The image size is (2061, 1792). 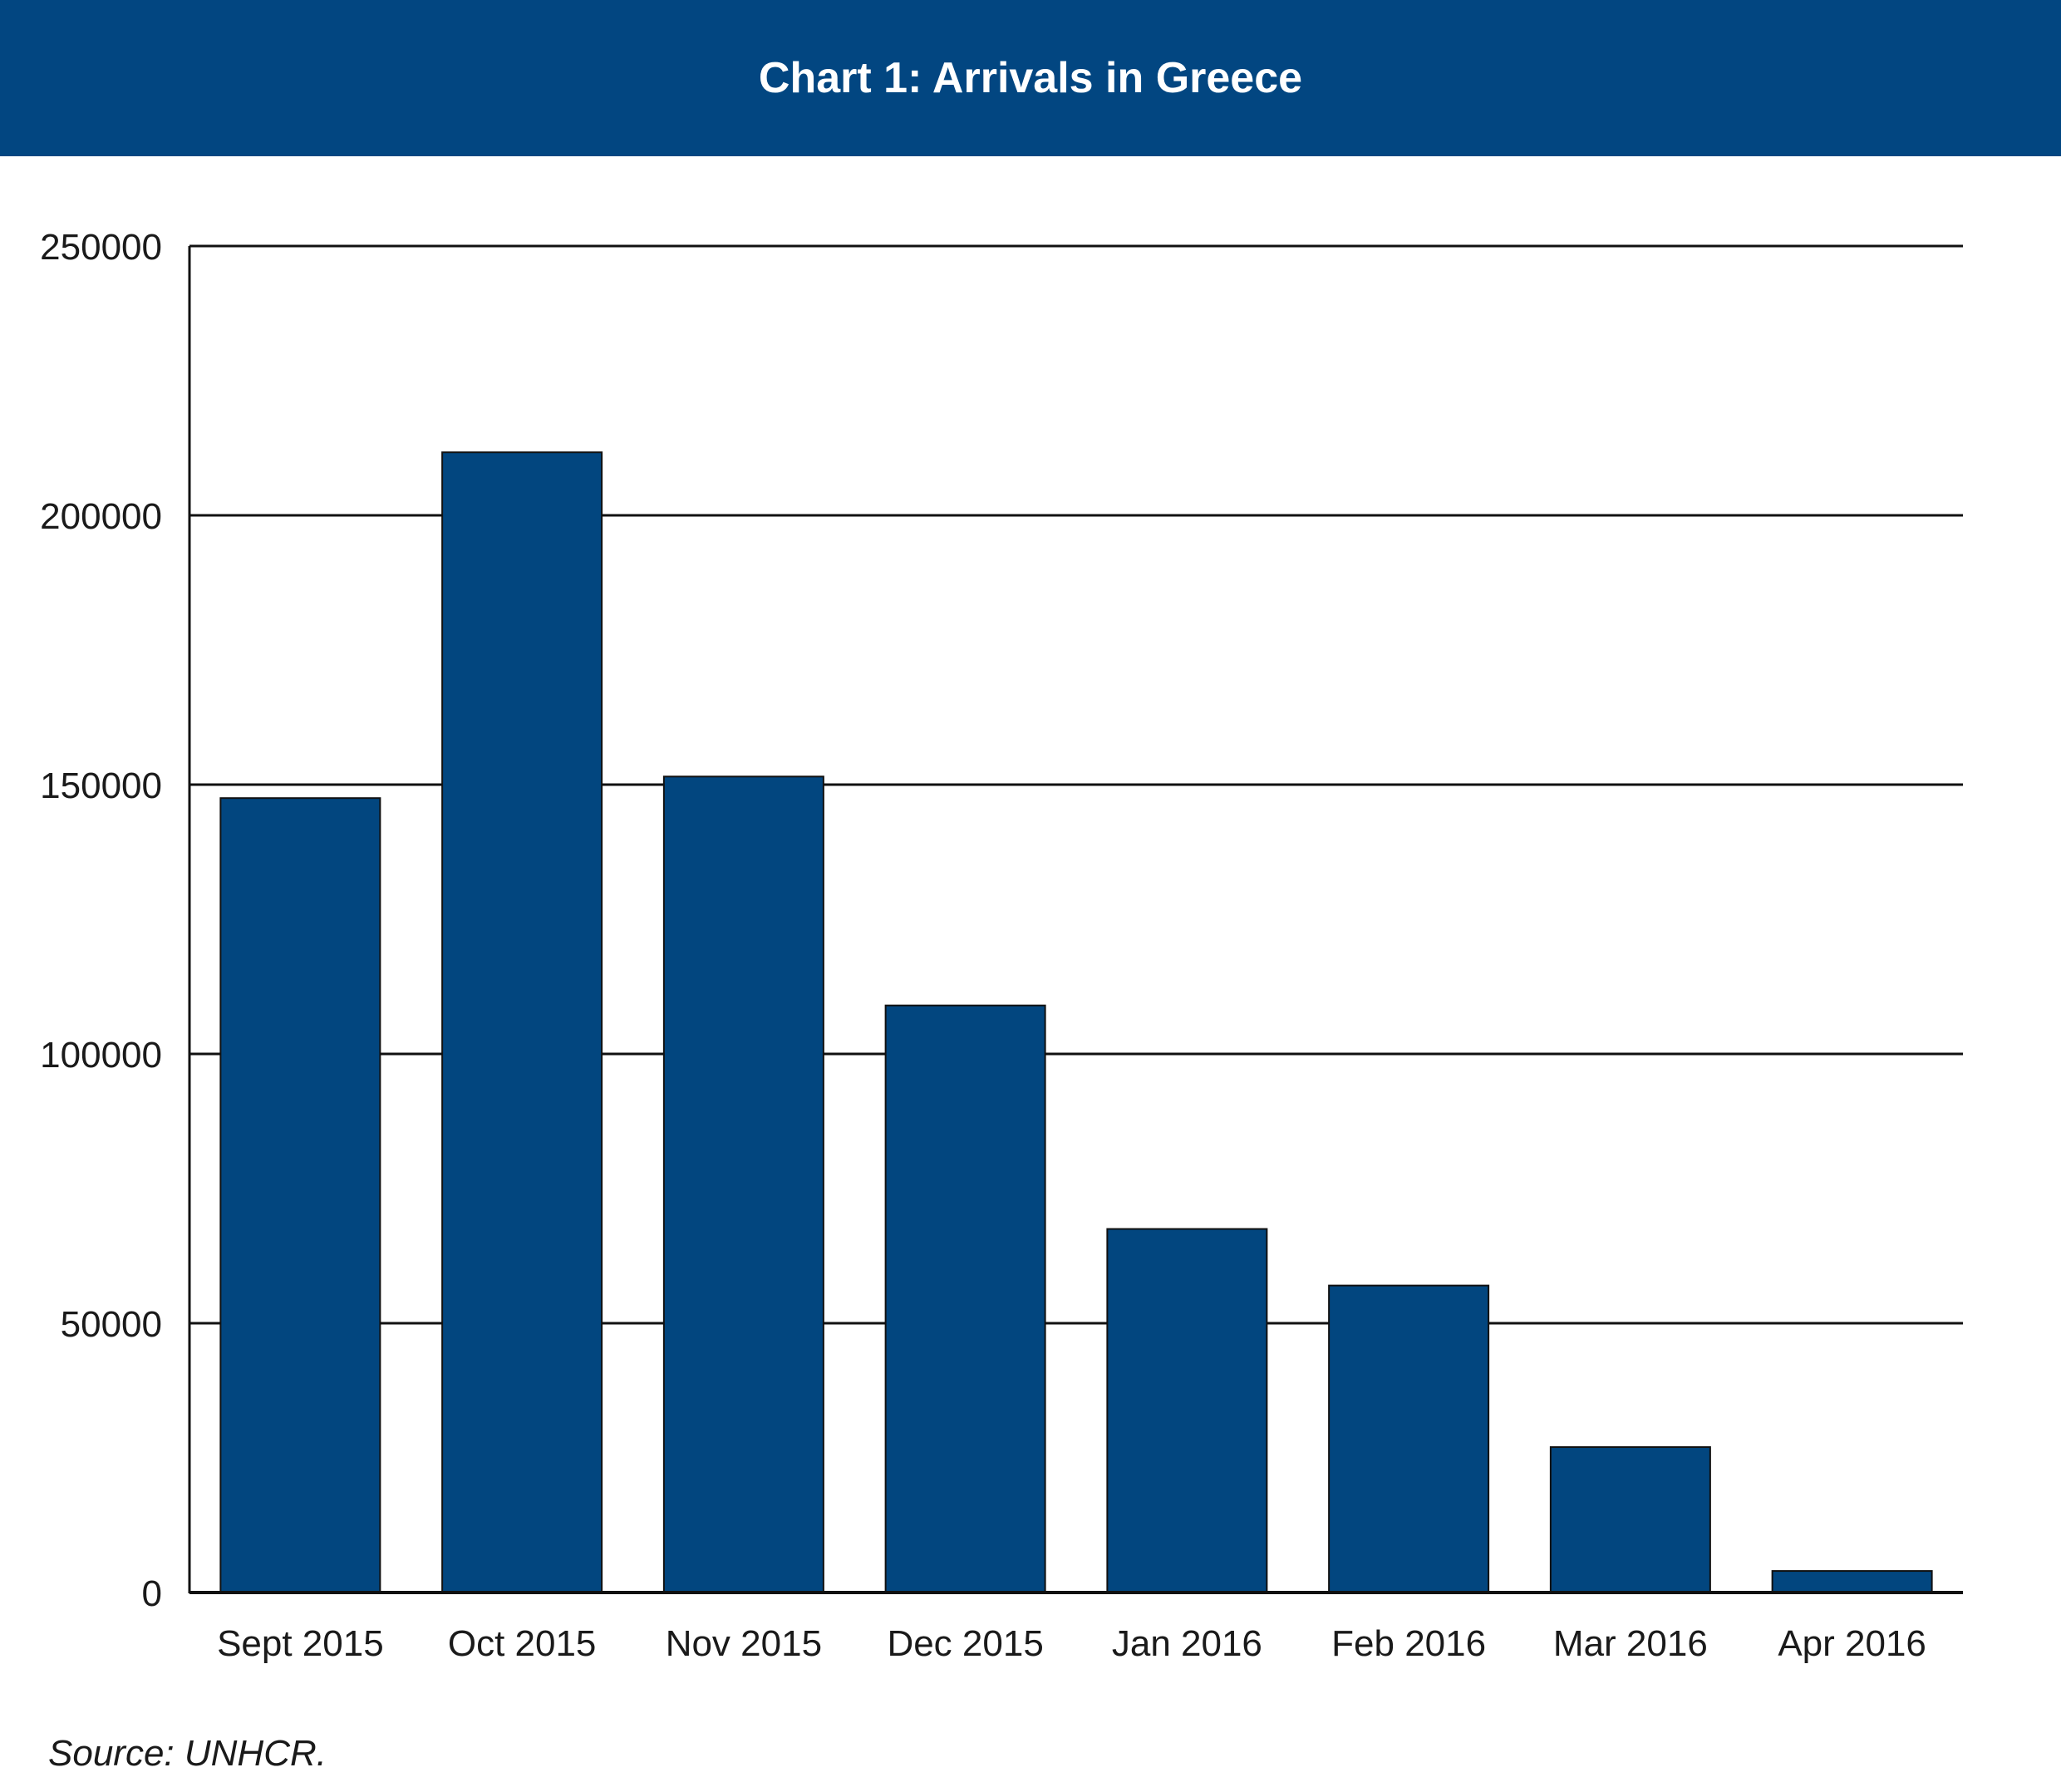 I want to click on y-tick-label: 150000, so click(x=101, y=786).